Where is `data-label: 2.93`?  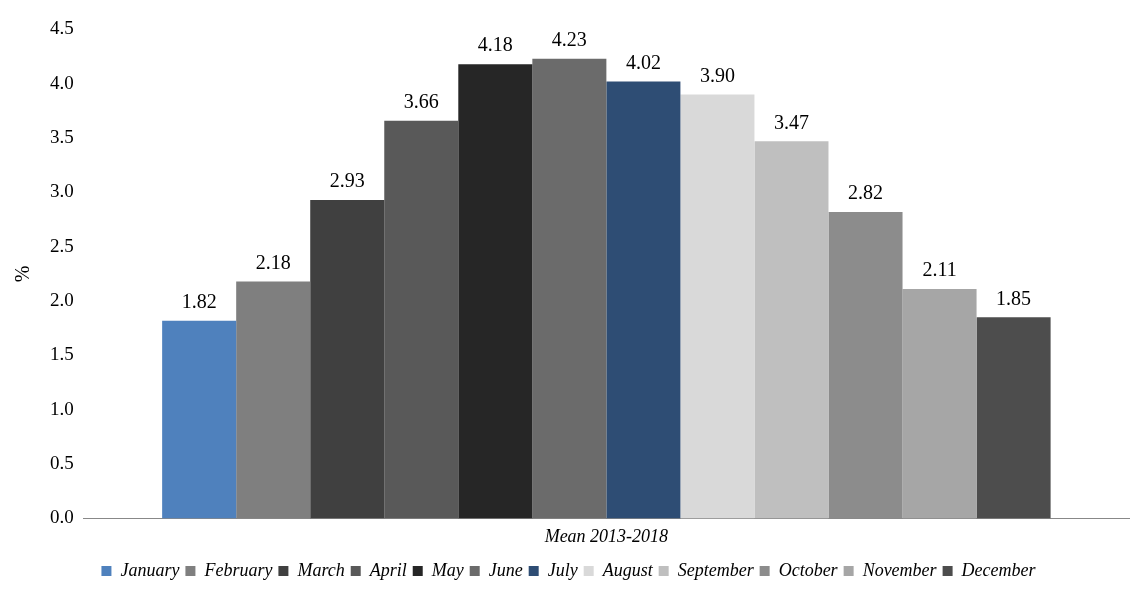
data-label: 2.93 is located at coordinates (347, 180).